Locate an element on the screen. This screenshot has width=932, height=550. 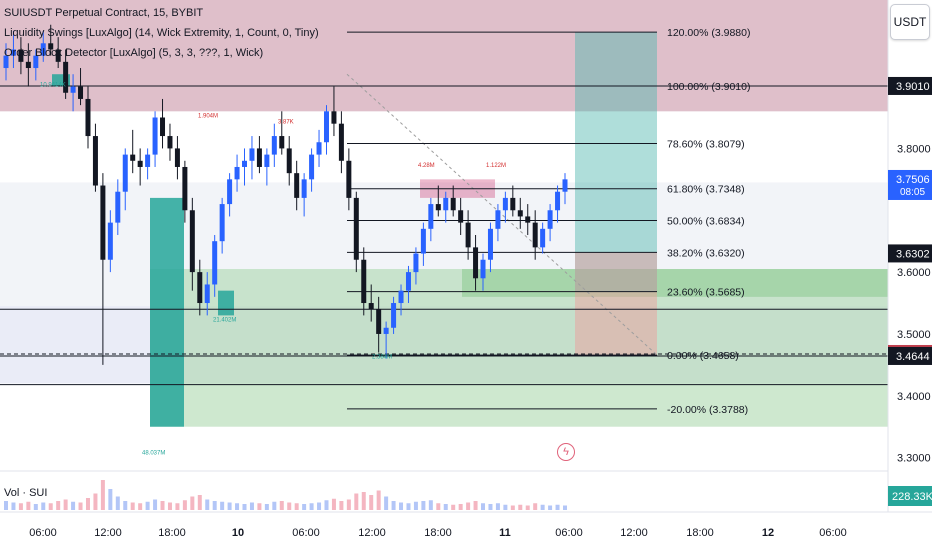
fib-level-label: 78.60% (3.8079) is located at coordinates (706, 145).